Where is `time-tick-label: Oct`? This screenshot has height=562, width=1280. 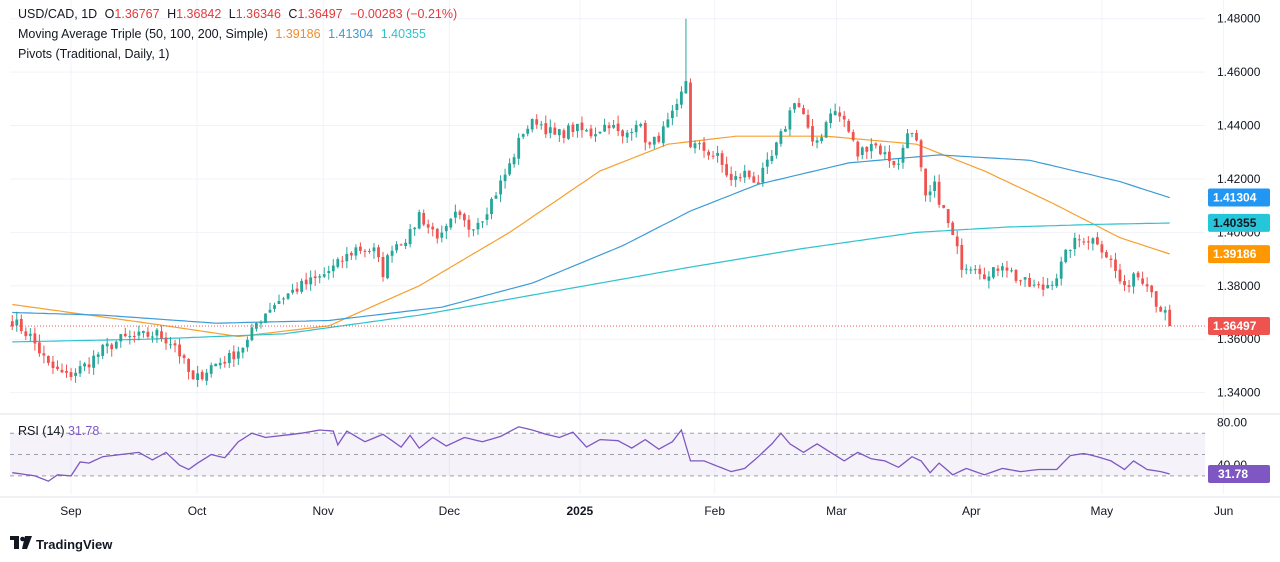
time-tick-label: Oct is located at coordinates (197, 511).